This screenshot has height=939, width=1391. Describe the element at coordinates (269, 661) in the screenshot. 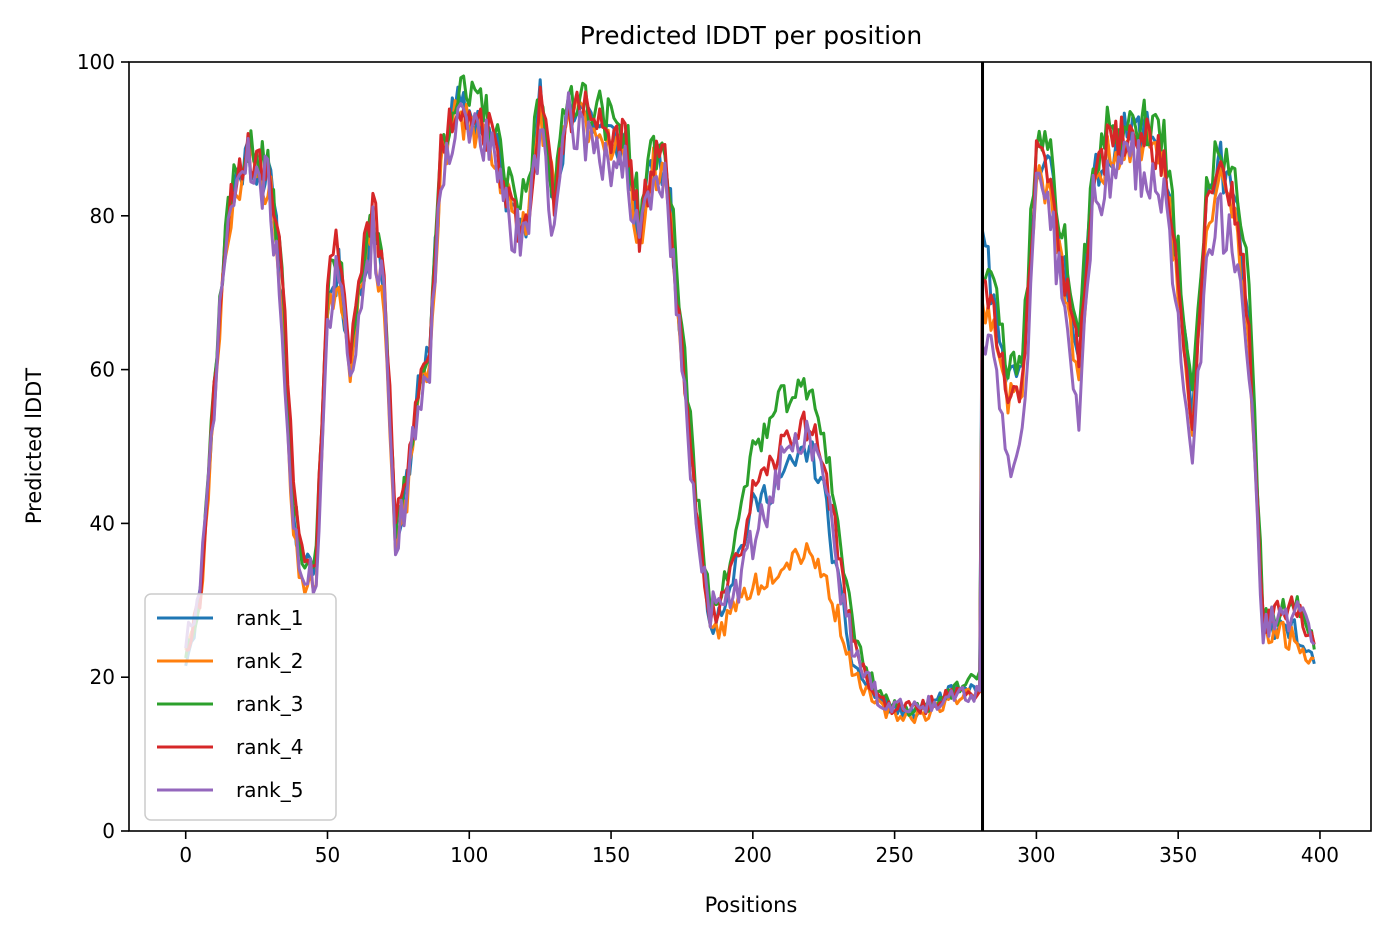

I see `legend-label-rank_2: rank_2` at that location.